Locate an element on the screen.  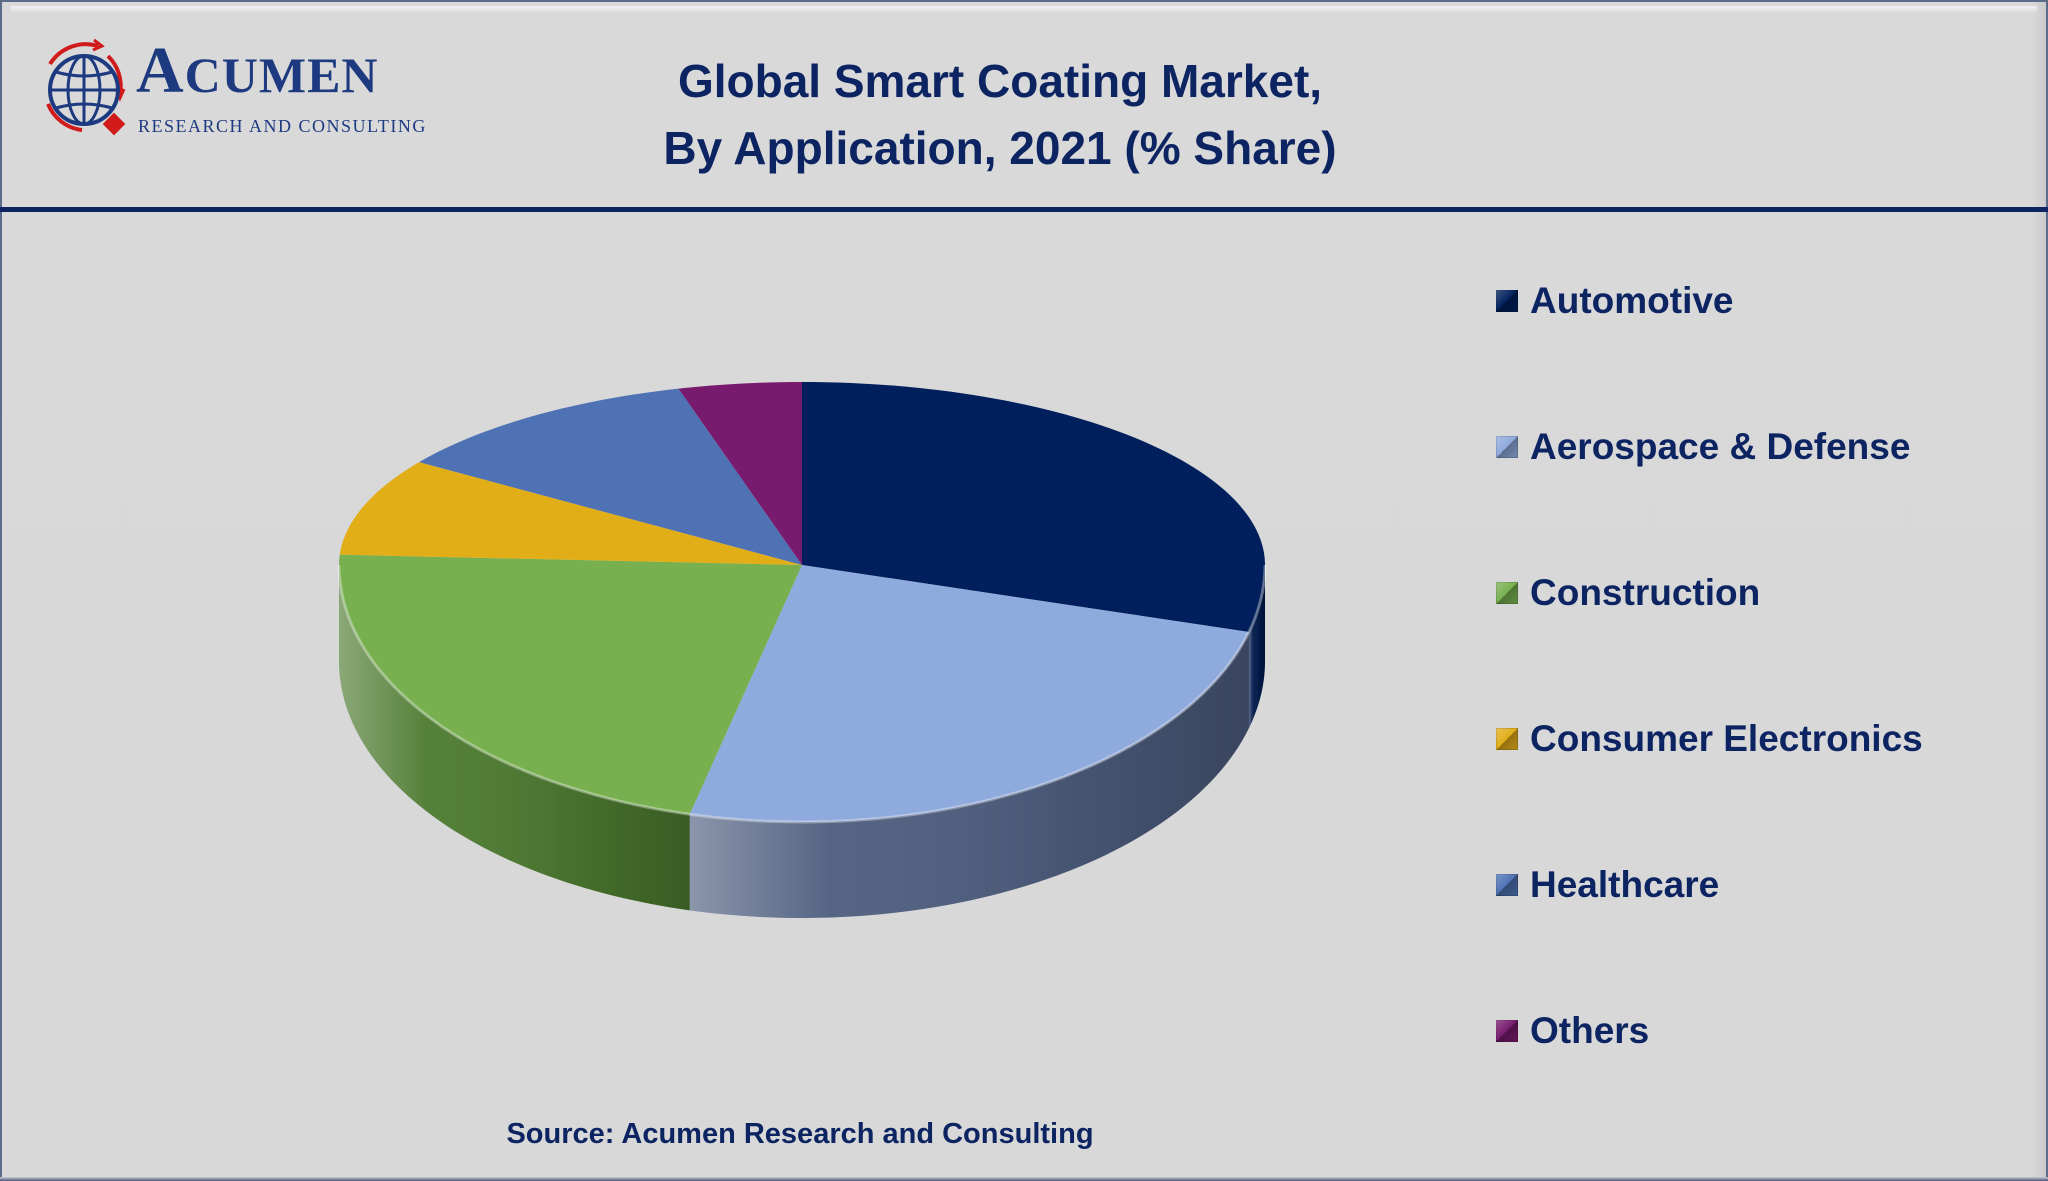
globe-icon is located at coordinates (86, 87).